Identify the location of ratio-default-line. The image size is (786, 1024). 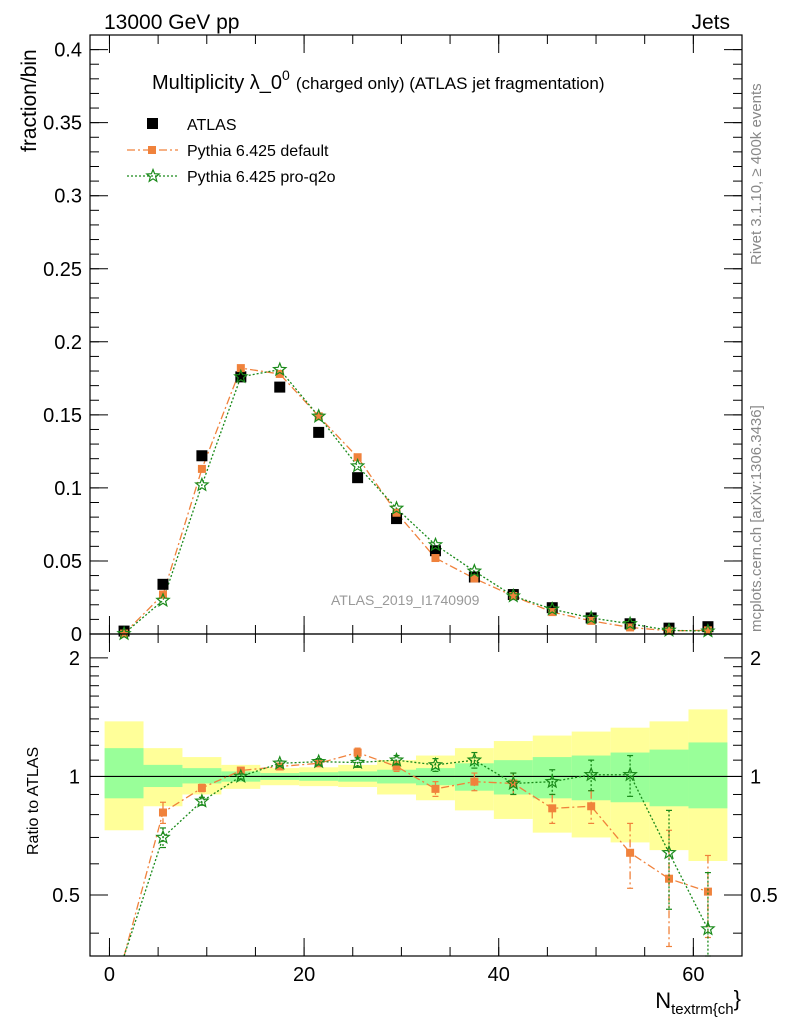
(416, 854).